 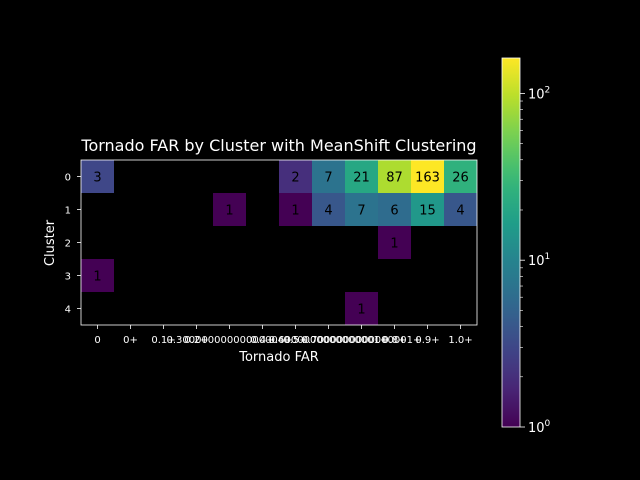 What do you see at coordinates (68, 178) in the screenshot?
I see `y-tick-label: 0` at bounding box center [68, 178].